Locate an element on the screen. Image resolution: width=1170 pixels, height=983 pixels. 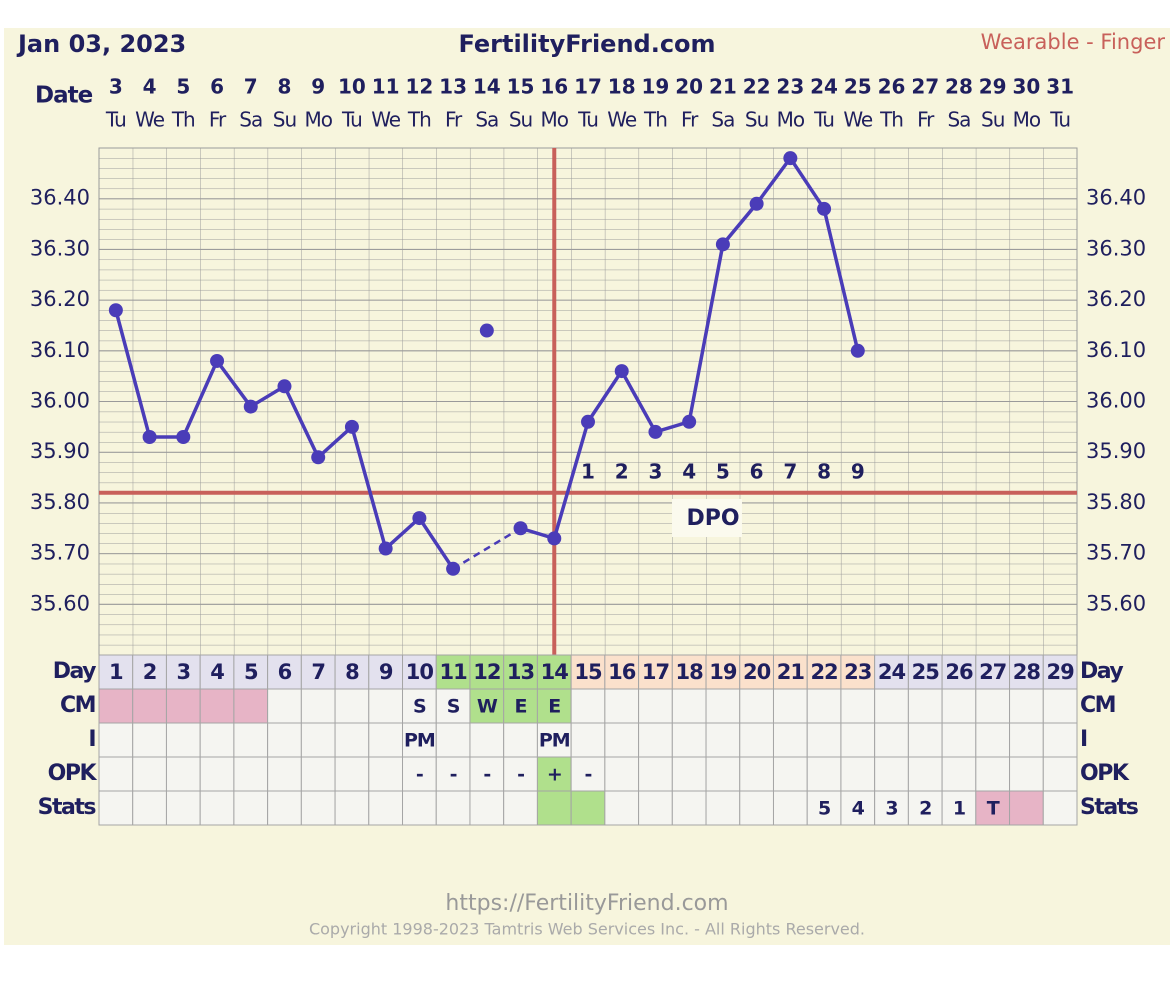
cell-text: 4 is located at coordinates (858, 809).